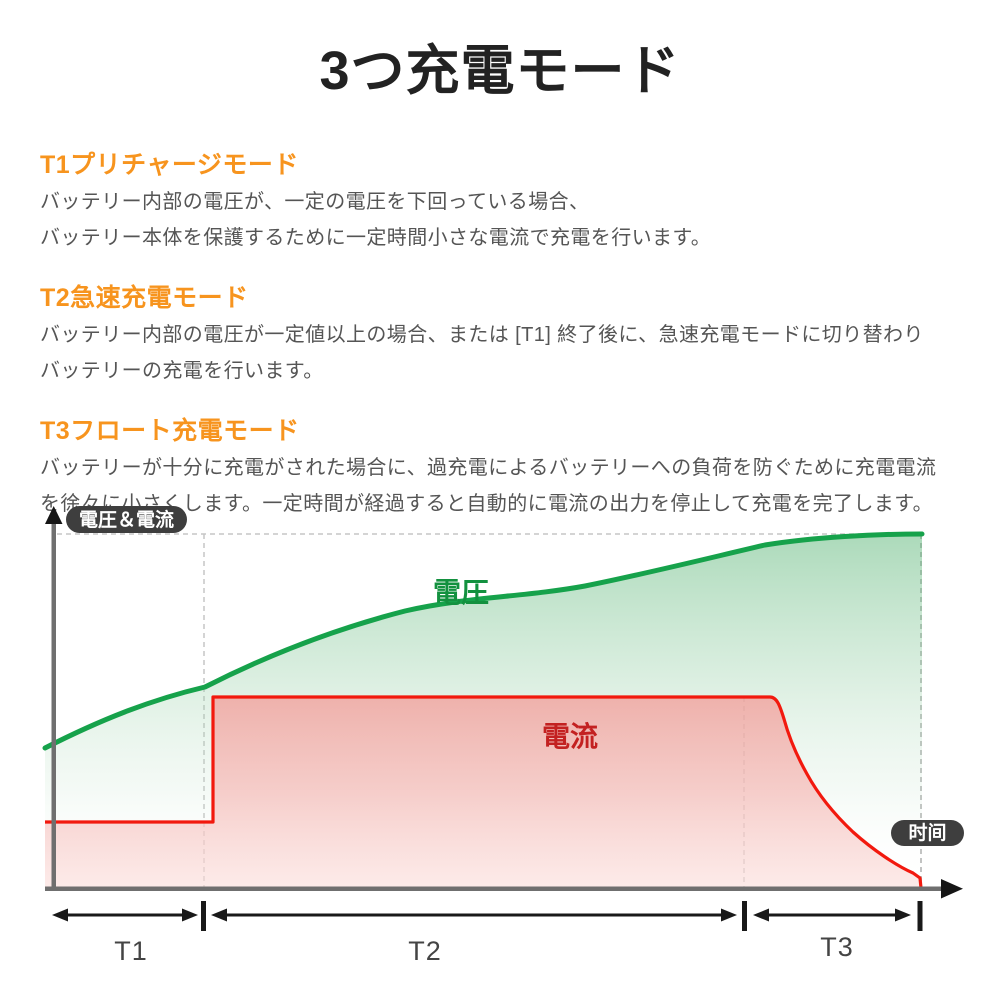 The image size is (1000, 1000). Describe the element at coordinates (376, 238) in the screenshot. I see `mode-t1-text-line2: バッテリー本体を保護するために一定時間小さな電流で充電を行います。` at that location.